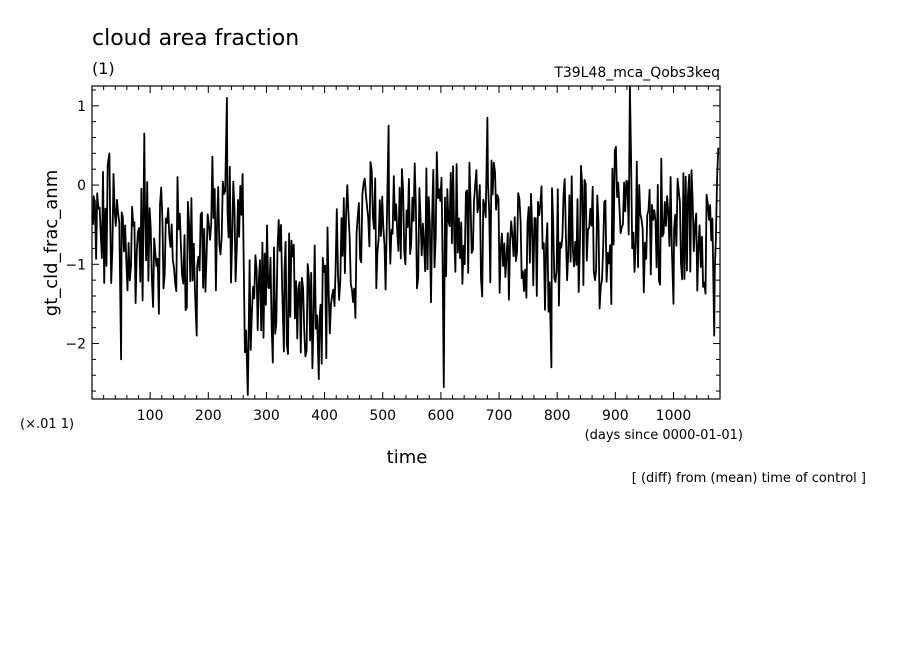 The height and width of the screenshot is (654, 904). Describe the element at coordinates (103, 68) in the screenshot. I see `chart-subtitle: (1)` at that location.